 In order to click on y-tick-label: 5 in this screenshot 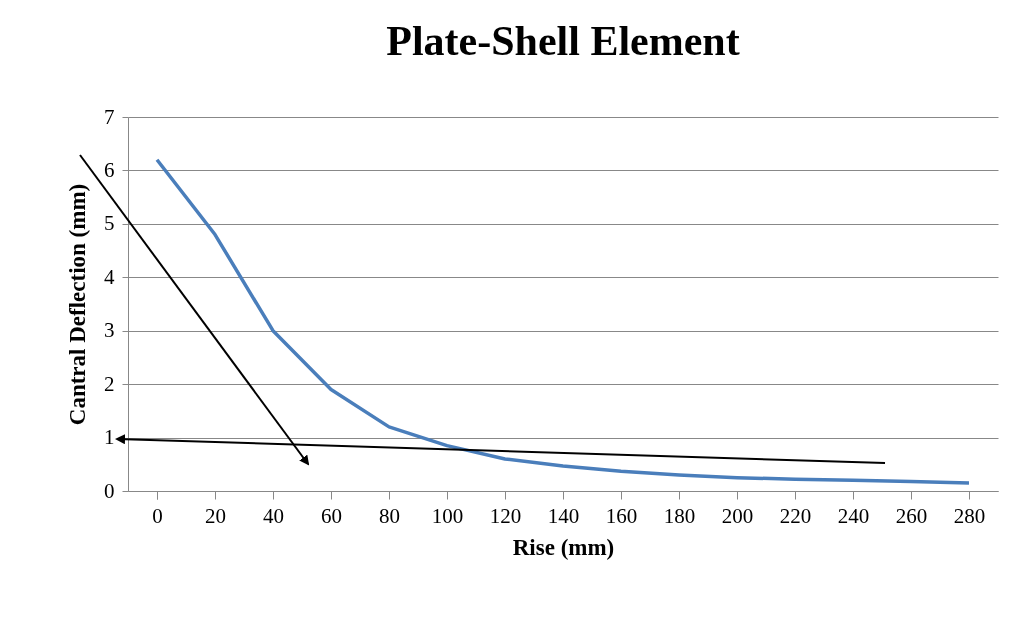, I will do `click(109, 223)`.